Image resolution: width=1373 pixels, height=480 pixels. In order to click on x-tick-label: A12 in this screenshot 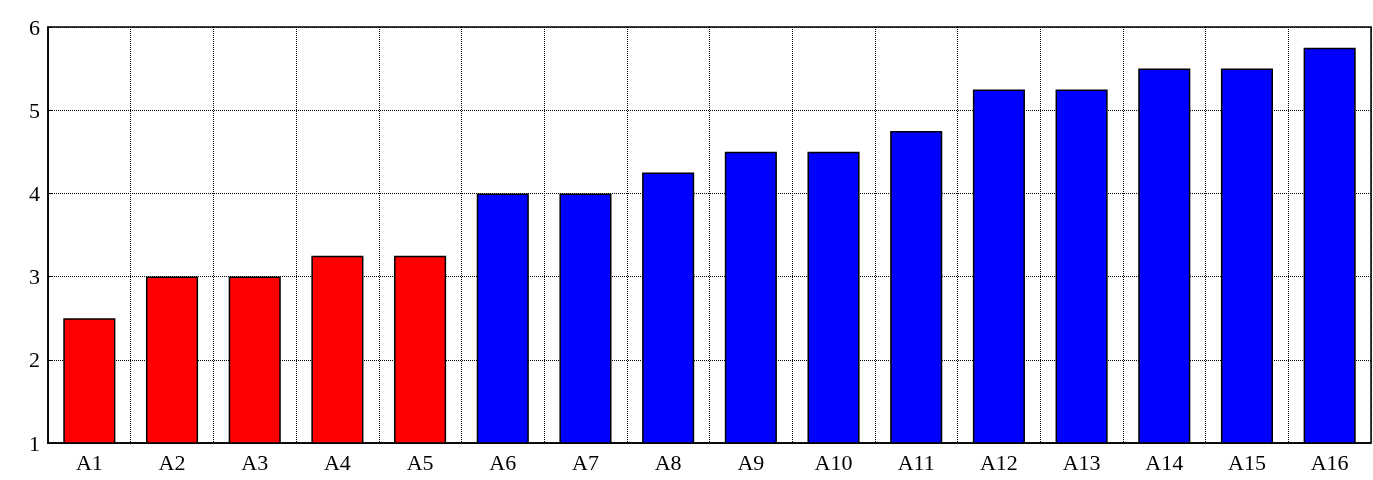, I will do `click(998, 462)`.